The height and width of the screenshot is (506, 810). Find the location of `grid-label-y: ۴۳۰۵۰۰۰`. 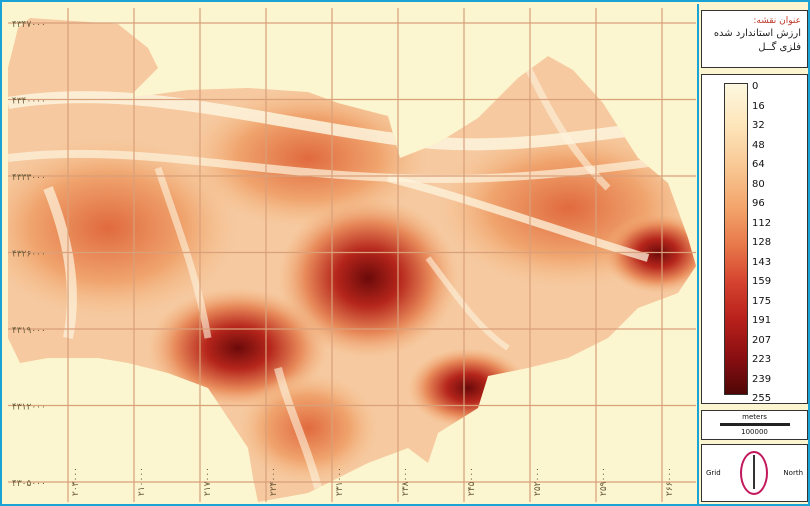

grid-label-y: ۴۳۰۵۰۰۰ is located at coordinates (29, 484).